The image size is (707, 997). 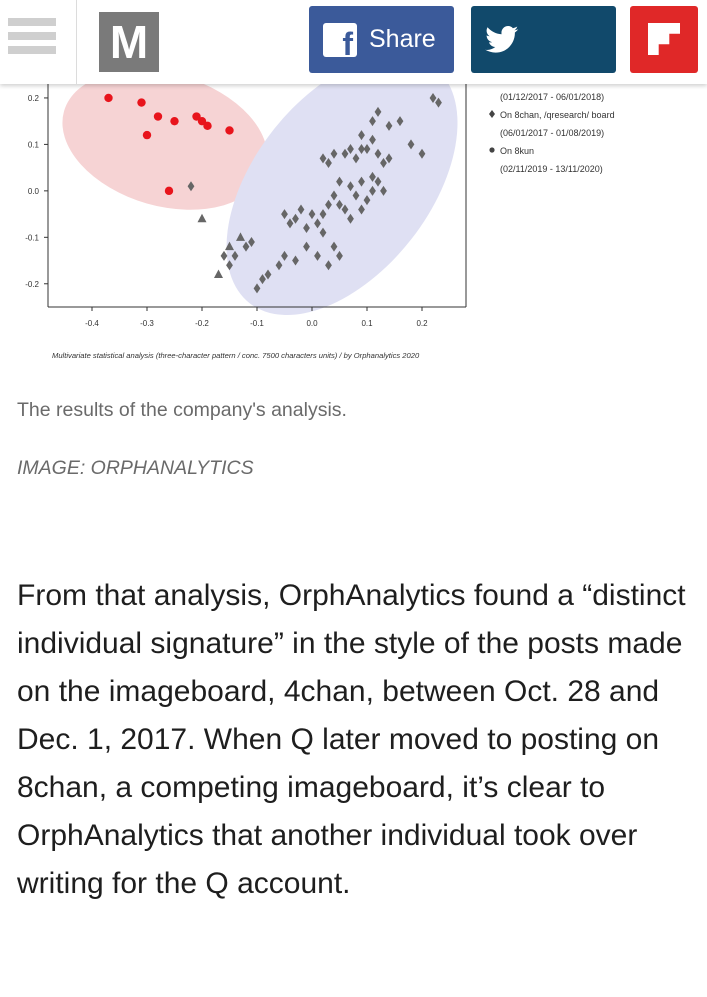 I want to click on share-label: Share, so click(x=402, y=39).